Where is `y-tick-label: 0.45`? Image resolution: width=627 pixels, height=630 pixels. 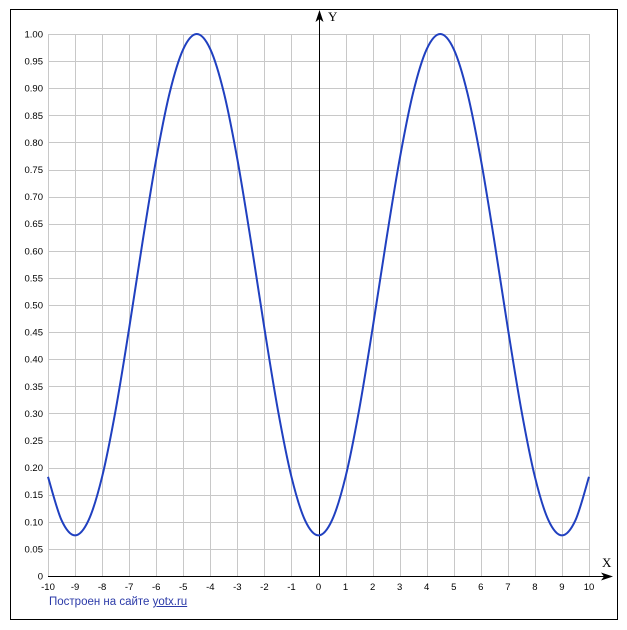
y-tick-label: 0.45 is located at coordinates (34, 333).